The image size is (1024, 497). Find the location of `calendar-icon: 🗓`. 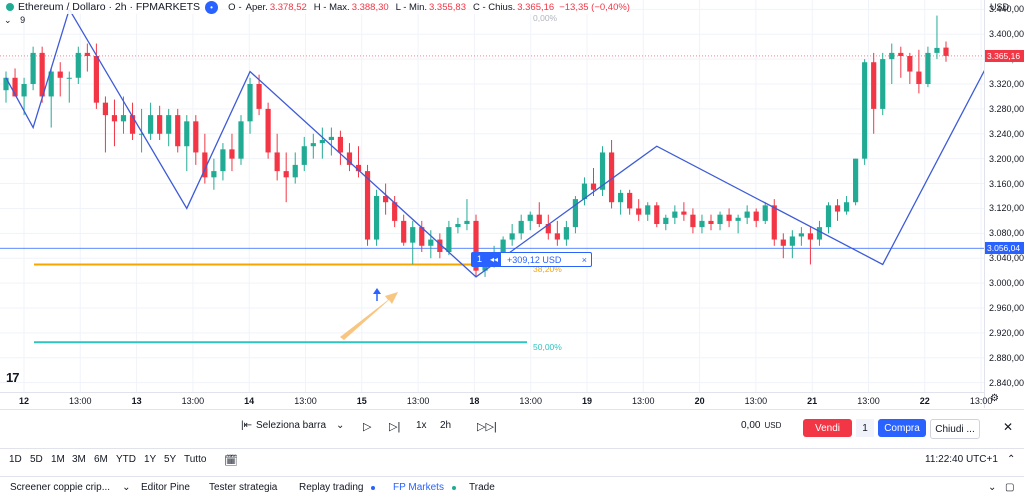

calendar-icon: 🗓 is located at coordinates (231, 461).